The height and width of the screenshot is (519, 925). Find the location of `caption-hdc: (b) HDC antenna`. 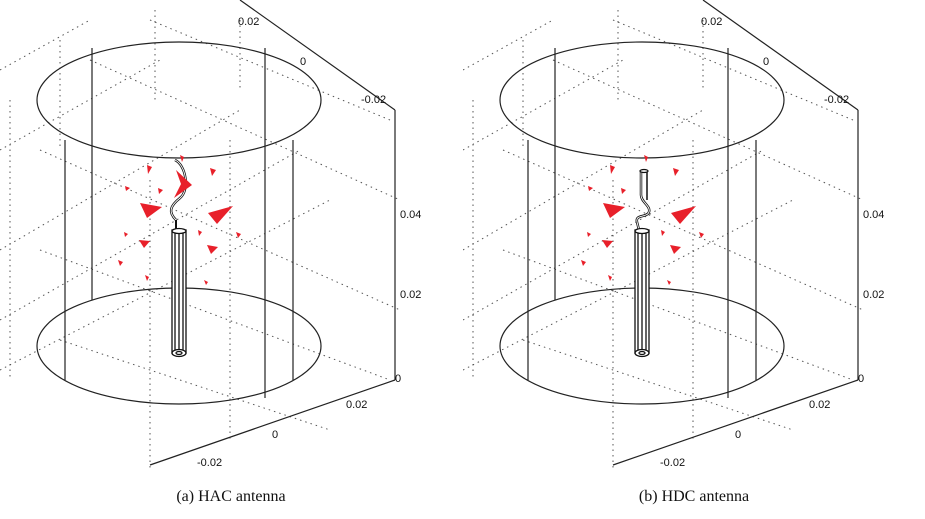

caption-hdc: (b) HDC antenna is located at coordinates (694, 496).